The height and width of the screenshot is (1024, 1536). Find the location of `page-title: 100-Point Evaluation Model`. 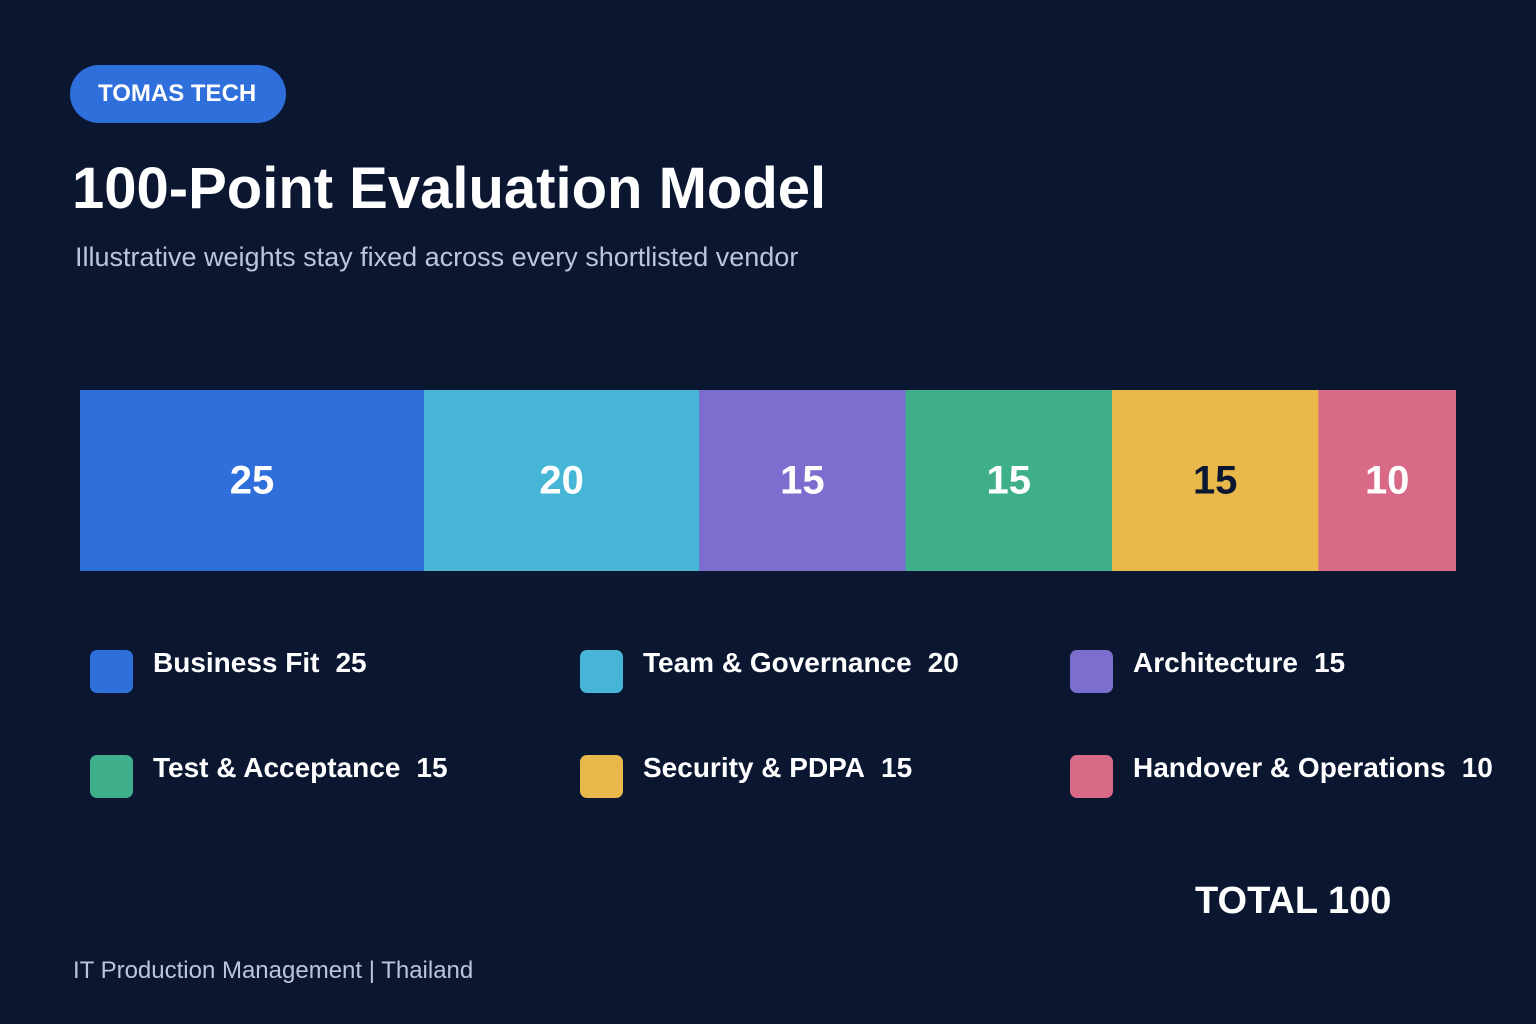

page-title: 100-Point Evaluation Model is located at coordinates (449, 188).